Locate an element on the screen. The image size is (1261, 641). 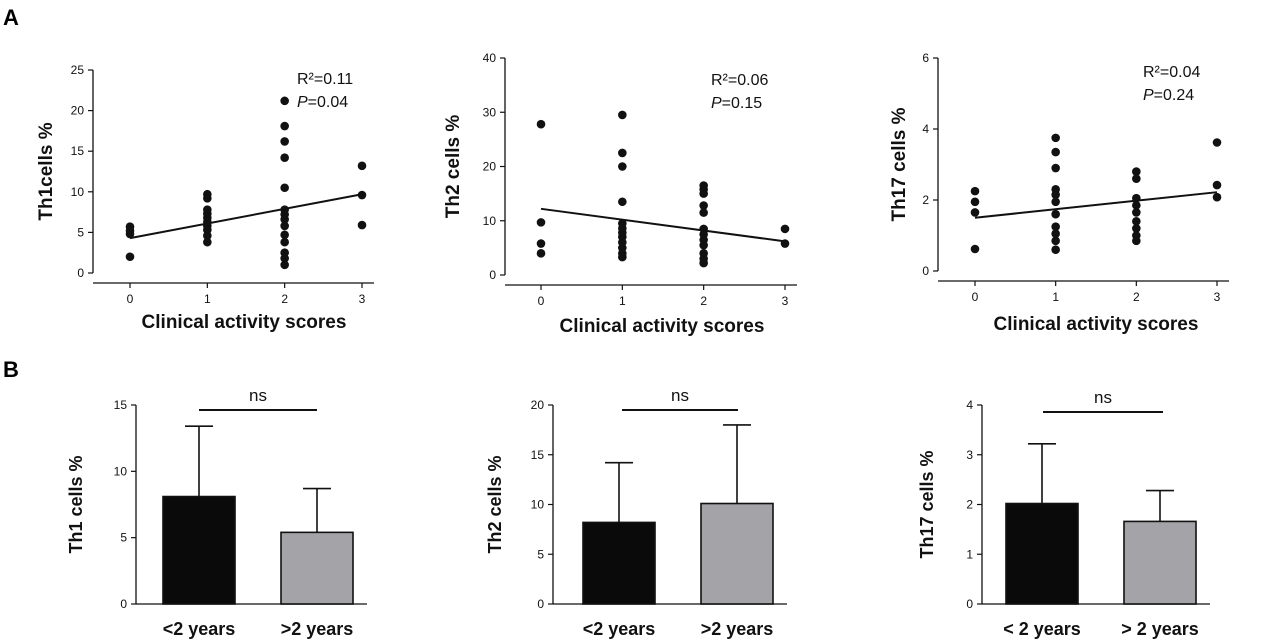
y-axis-title: Th2 cells % is located at coordinates (495, 504).